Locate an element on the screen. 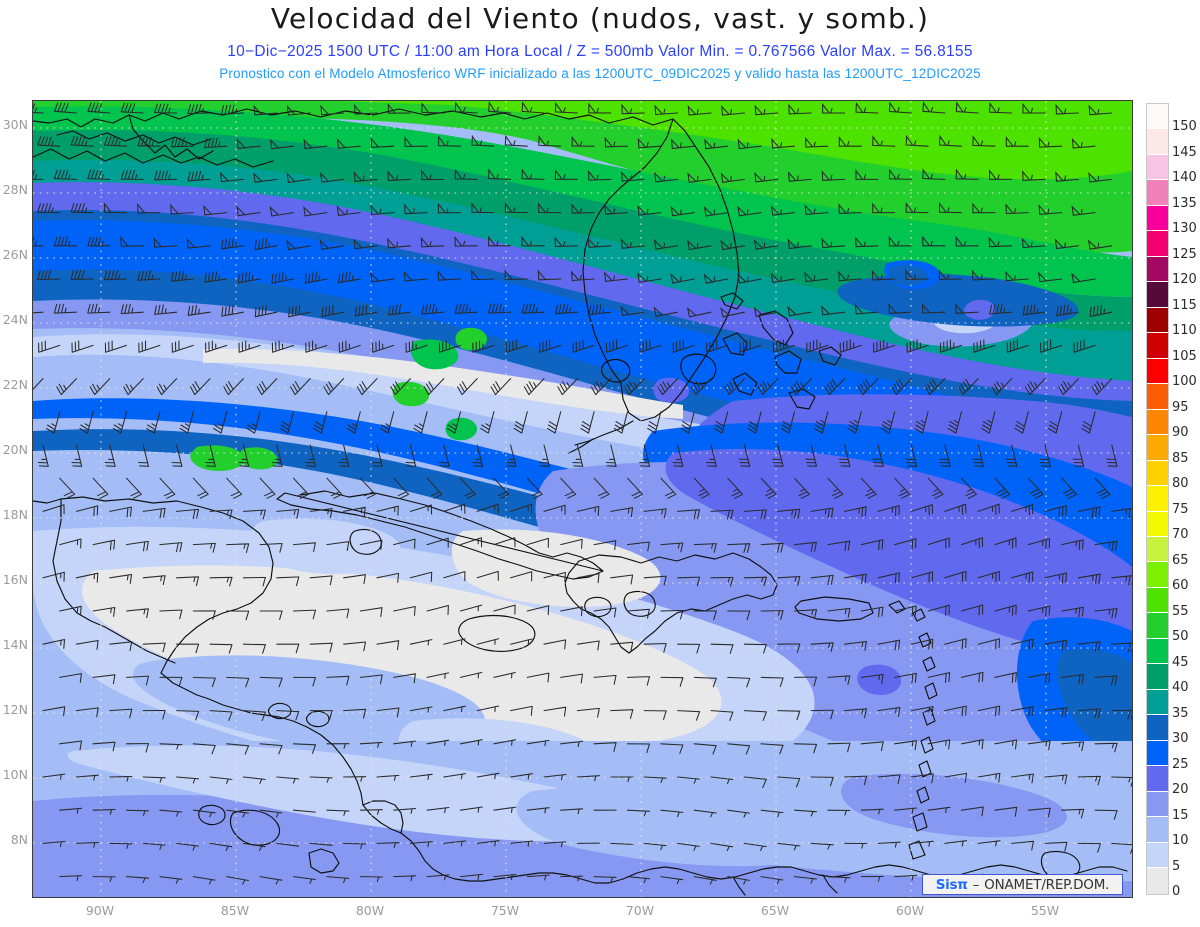 The height and width of the screenshot is (927, 1200). colorbar is located at coordinates (1157, 499).